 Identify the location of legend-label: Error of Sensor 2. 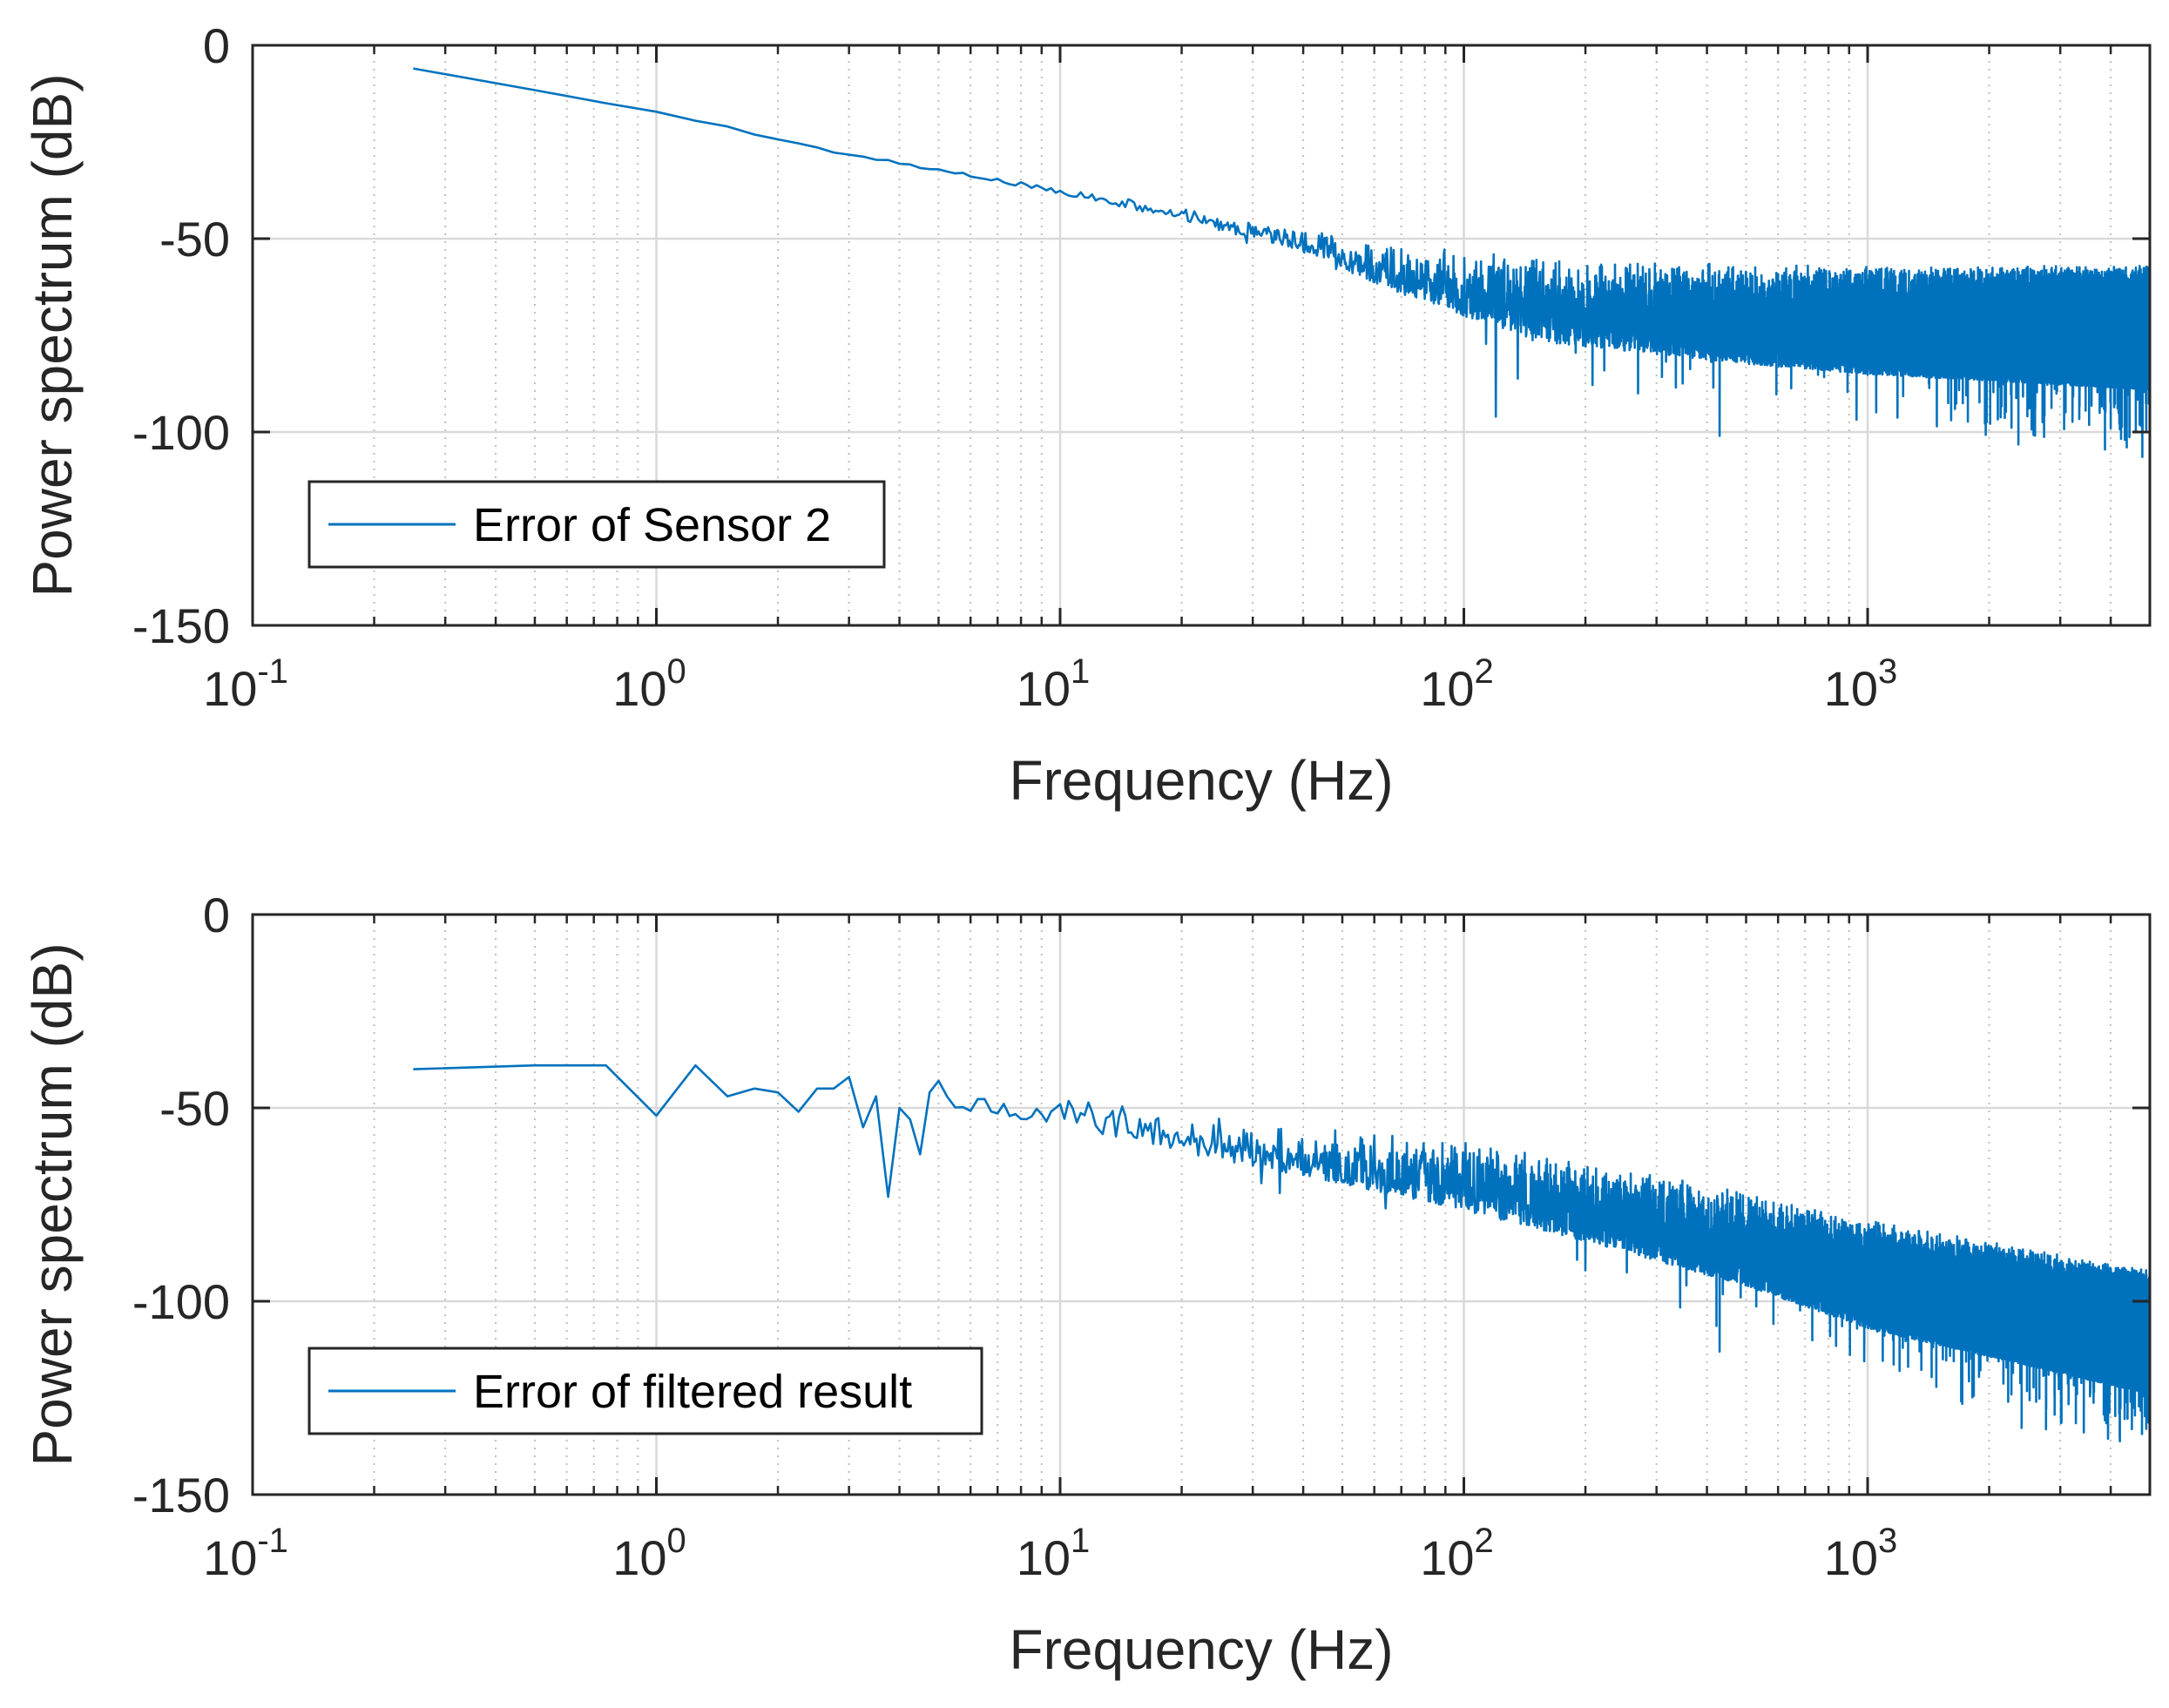
(652, 525).